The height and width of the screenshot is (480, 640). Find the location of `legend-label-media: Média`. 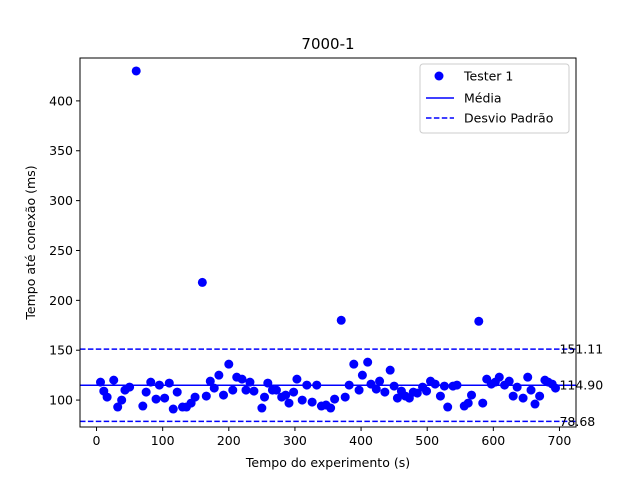

legend-label-media: Média is located at coordinates (483, 98).